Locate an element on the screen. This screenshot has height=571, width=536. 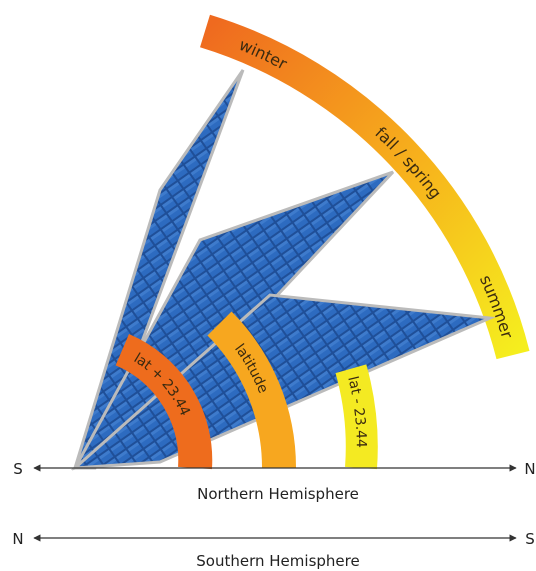
label-text: fall / spring is located at coordinates (408, 162).